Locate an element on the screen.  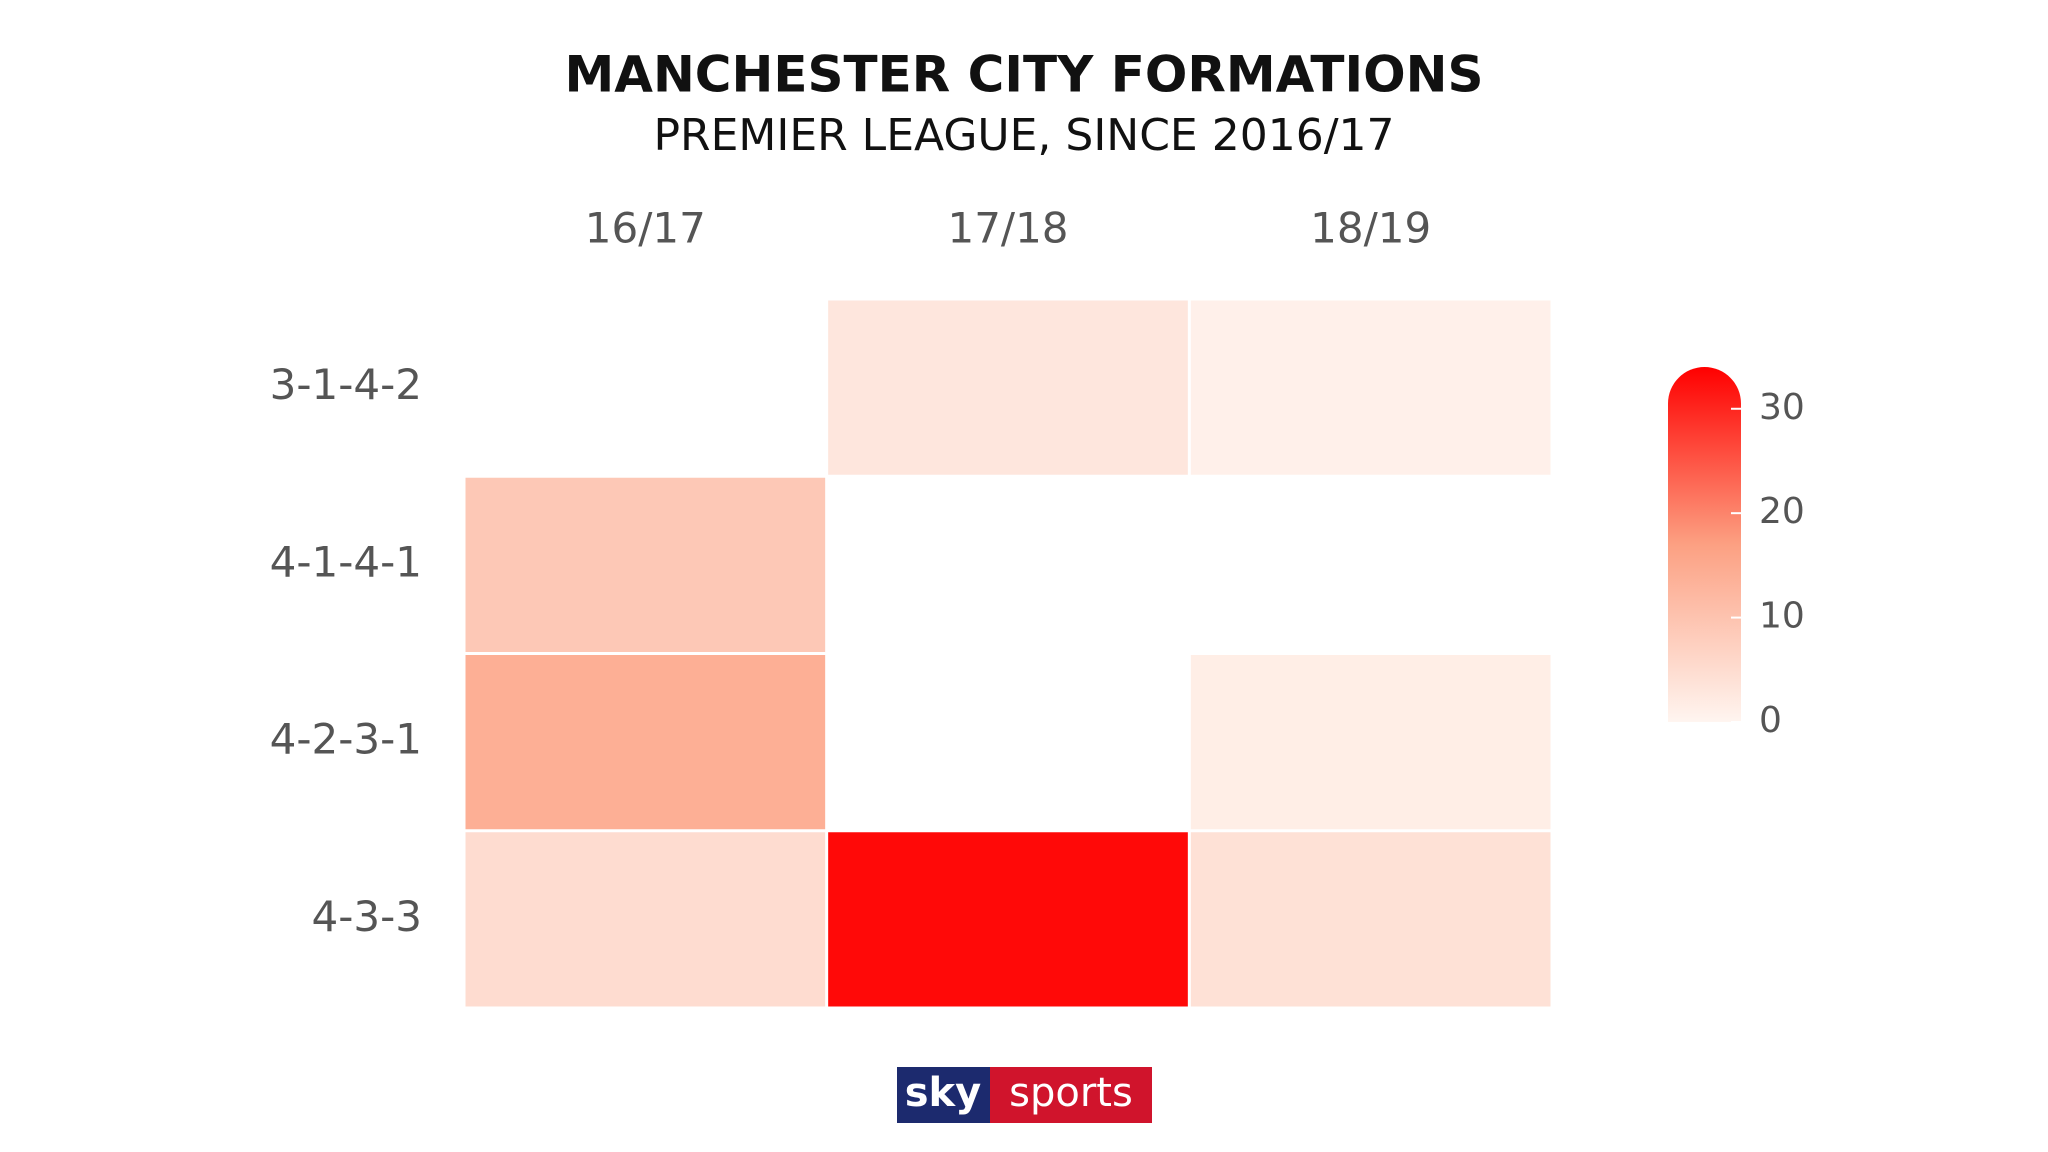
logo-right: sports is located at coordinates (1071, 1093).